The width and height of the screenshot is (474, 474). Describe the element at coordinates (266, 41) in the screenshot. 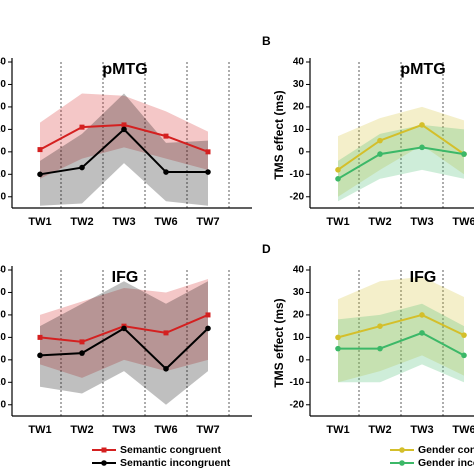

I see `panel-label: B` at that location.